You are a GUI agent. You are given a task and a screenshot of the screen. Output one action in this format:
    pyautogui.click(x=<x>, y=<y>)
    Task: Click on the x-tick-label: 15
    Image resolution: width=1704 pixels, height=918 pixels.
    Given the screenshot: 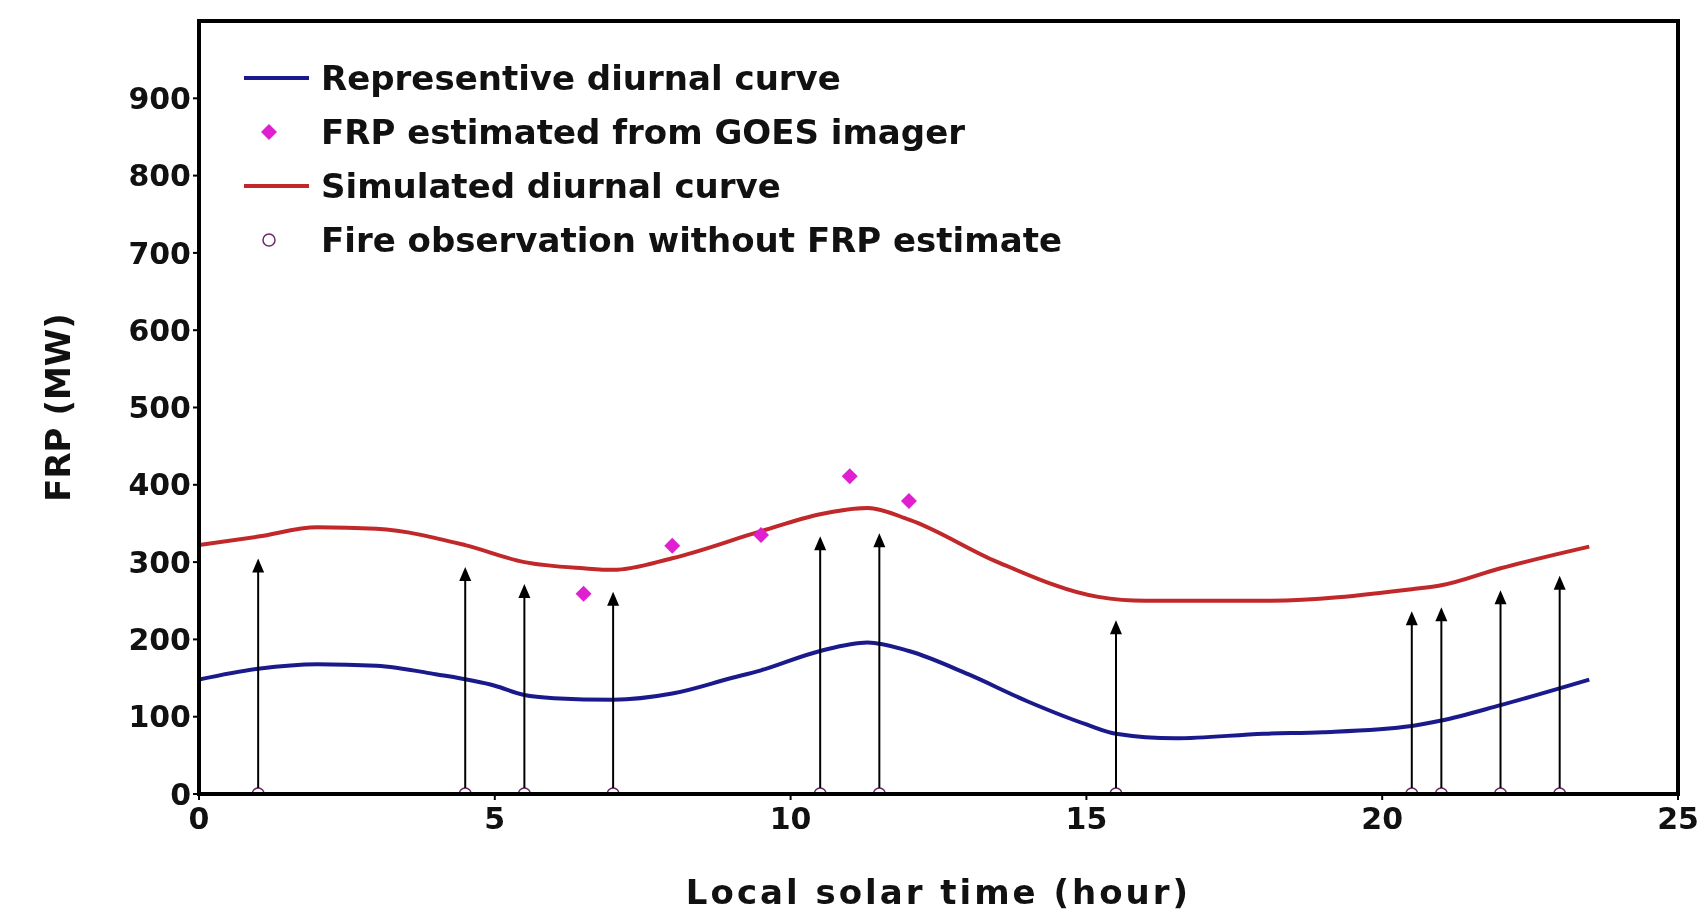 What is the action you would take?
    pyautogui.click(x=1086, y=819)
    